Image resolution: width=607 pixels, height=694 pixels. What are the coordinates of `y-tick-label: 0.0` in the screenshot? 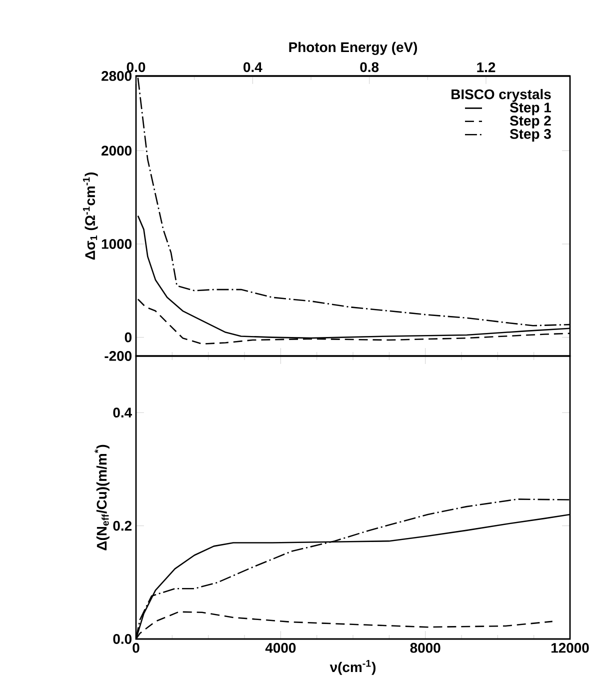 It's located at (122, 639).